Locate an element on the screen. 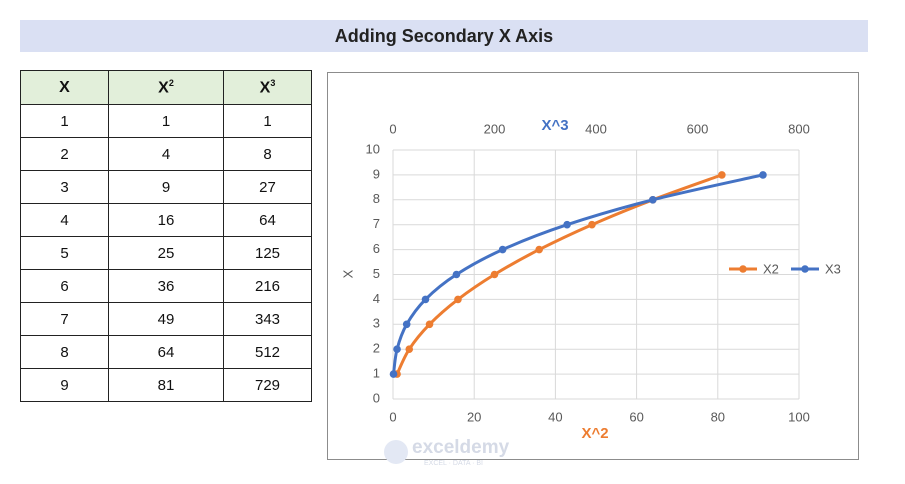 The width and height of the screenshot is (905, 484). table-cell: 2 is located at coordinates (64, 154).